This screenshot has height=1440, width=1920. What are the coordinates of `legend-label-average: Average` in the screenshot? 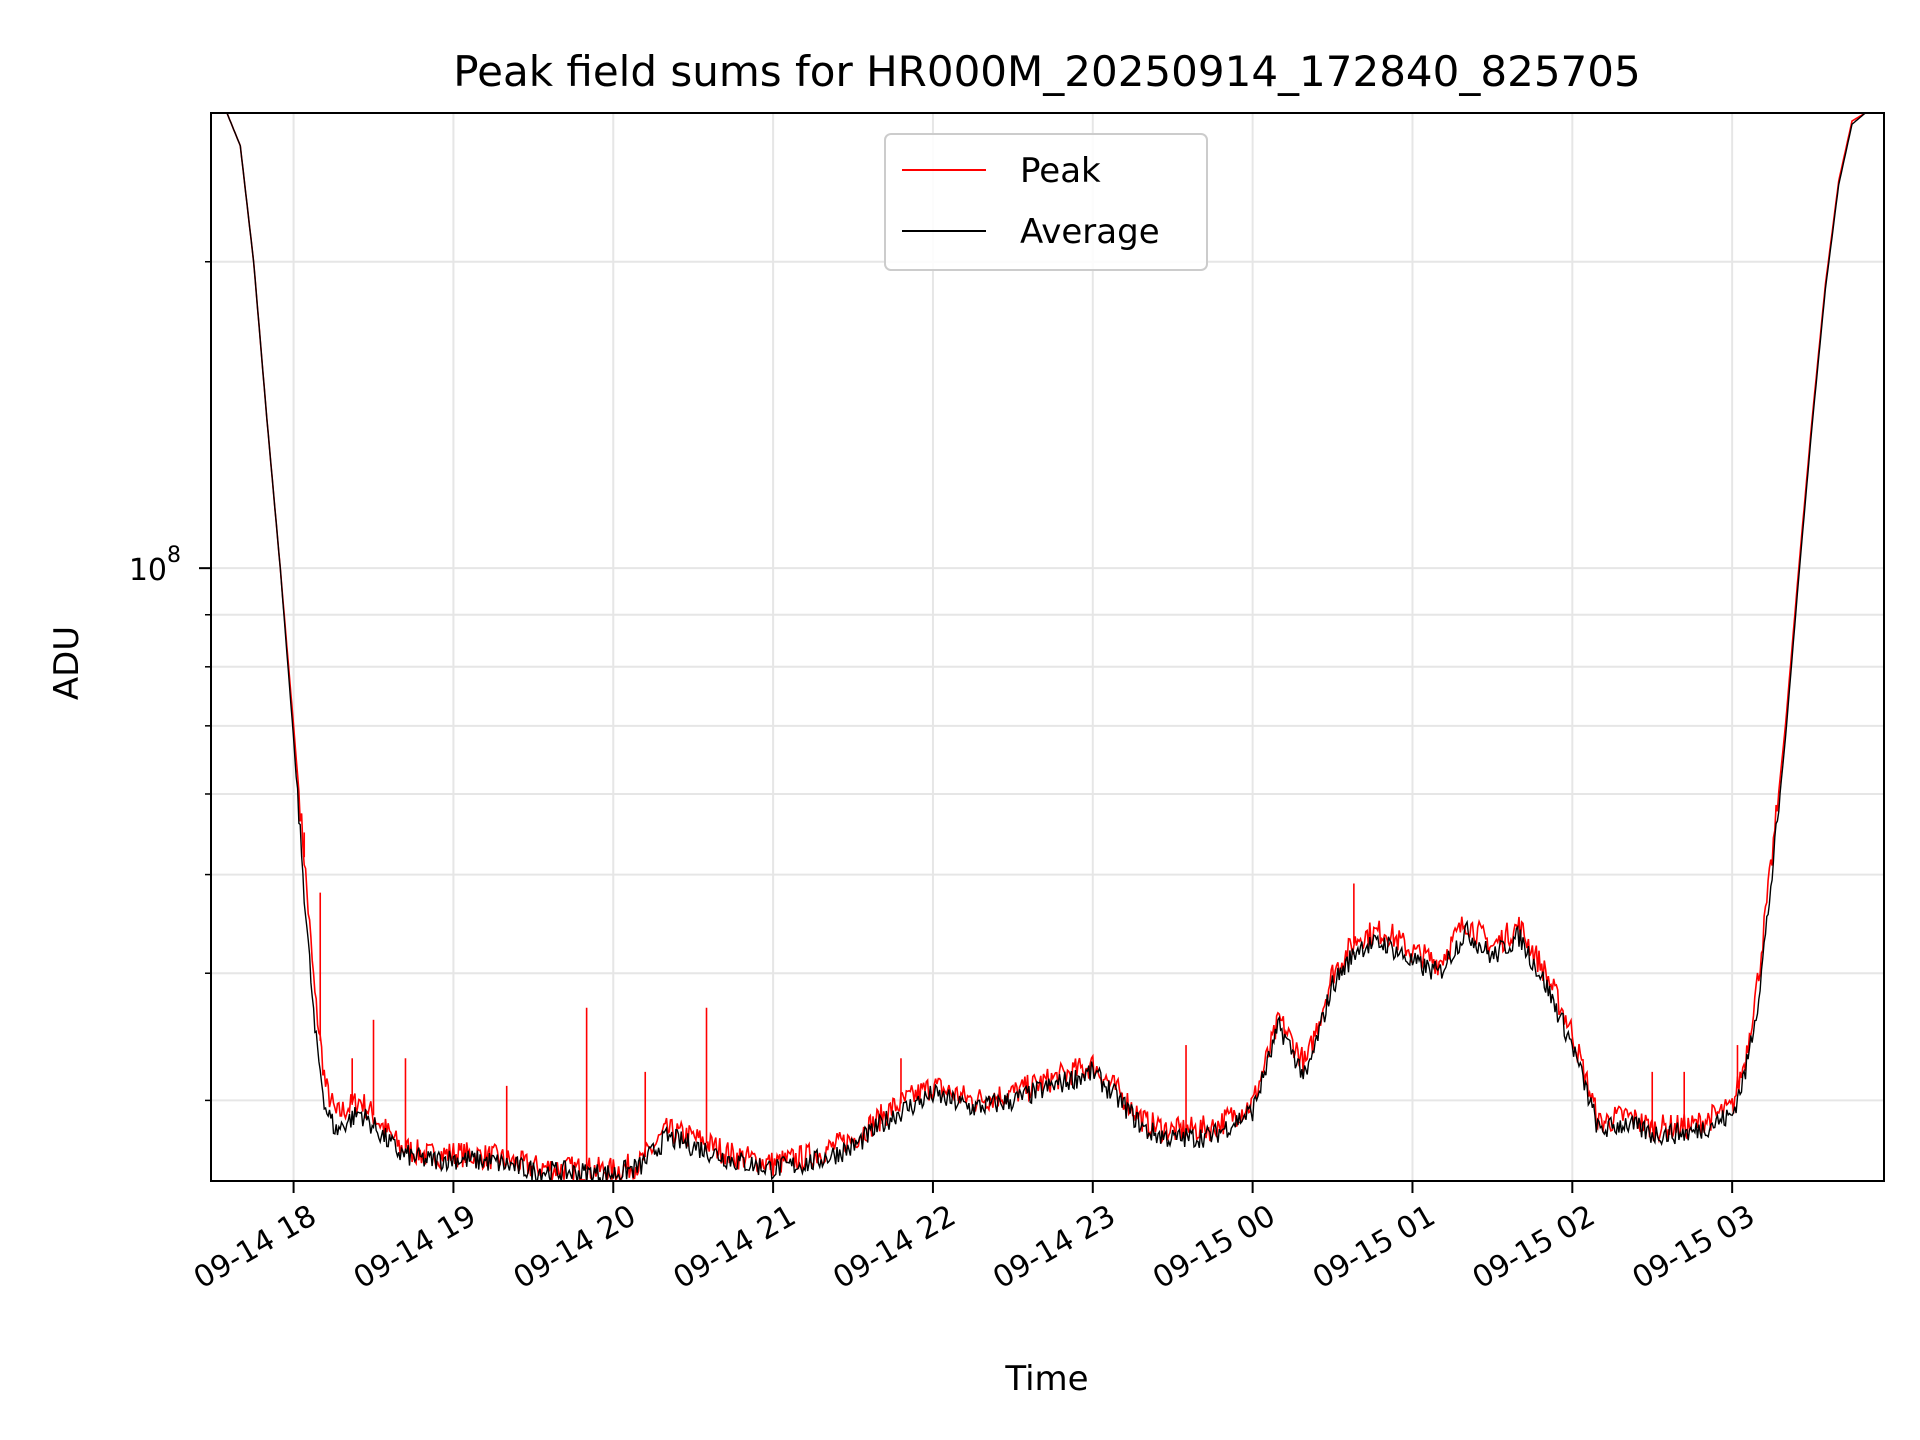 It's located at (1090, 232).